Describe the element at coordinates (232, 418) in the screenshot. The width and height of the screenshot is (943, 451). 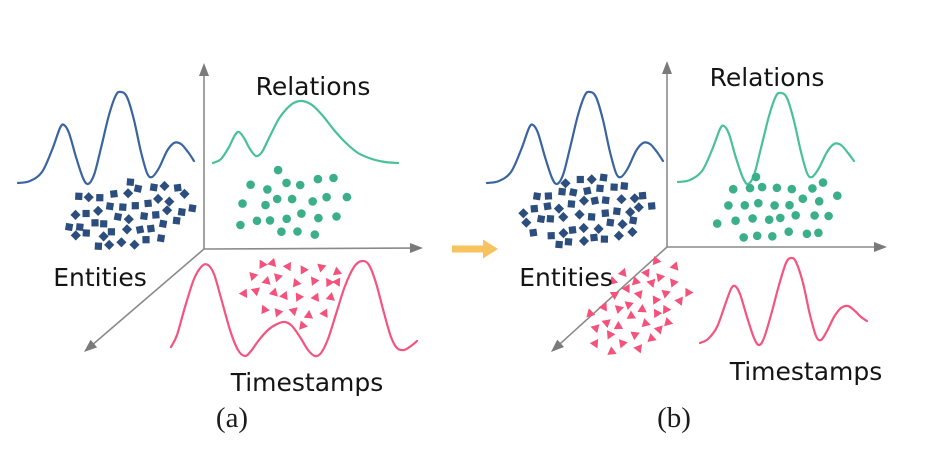
I see `panel-caption-a: (a)` at that location.